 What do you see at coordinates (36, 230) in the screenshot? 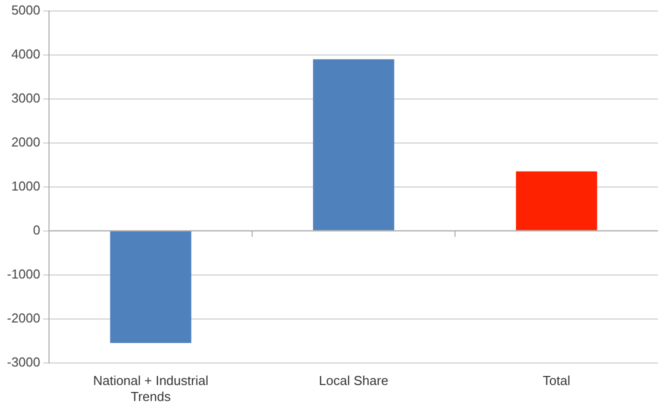
I see `y-tick-label: 0` at bounding box center [36, 230].